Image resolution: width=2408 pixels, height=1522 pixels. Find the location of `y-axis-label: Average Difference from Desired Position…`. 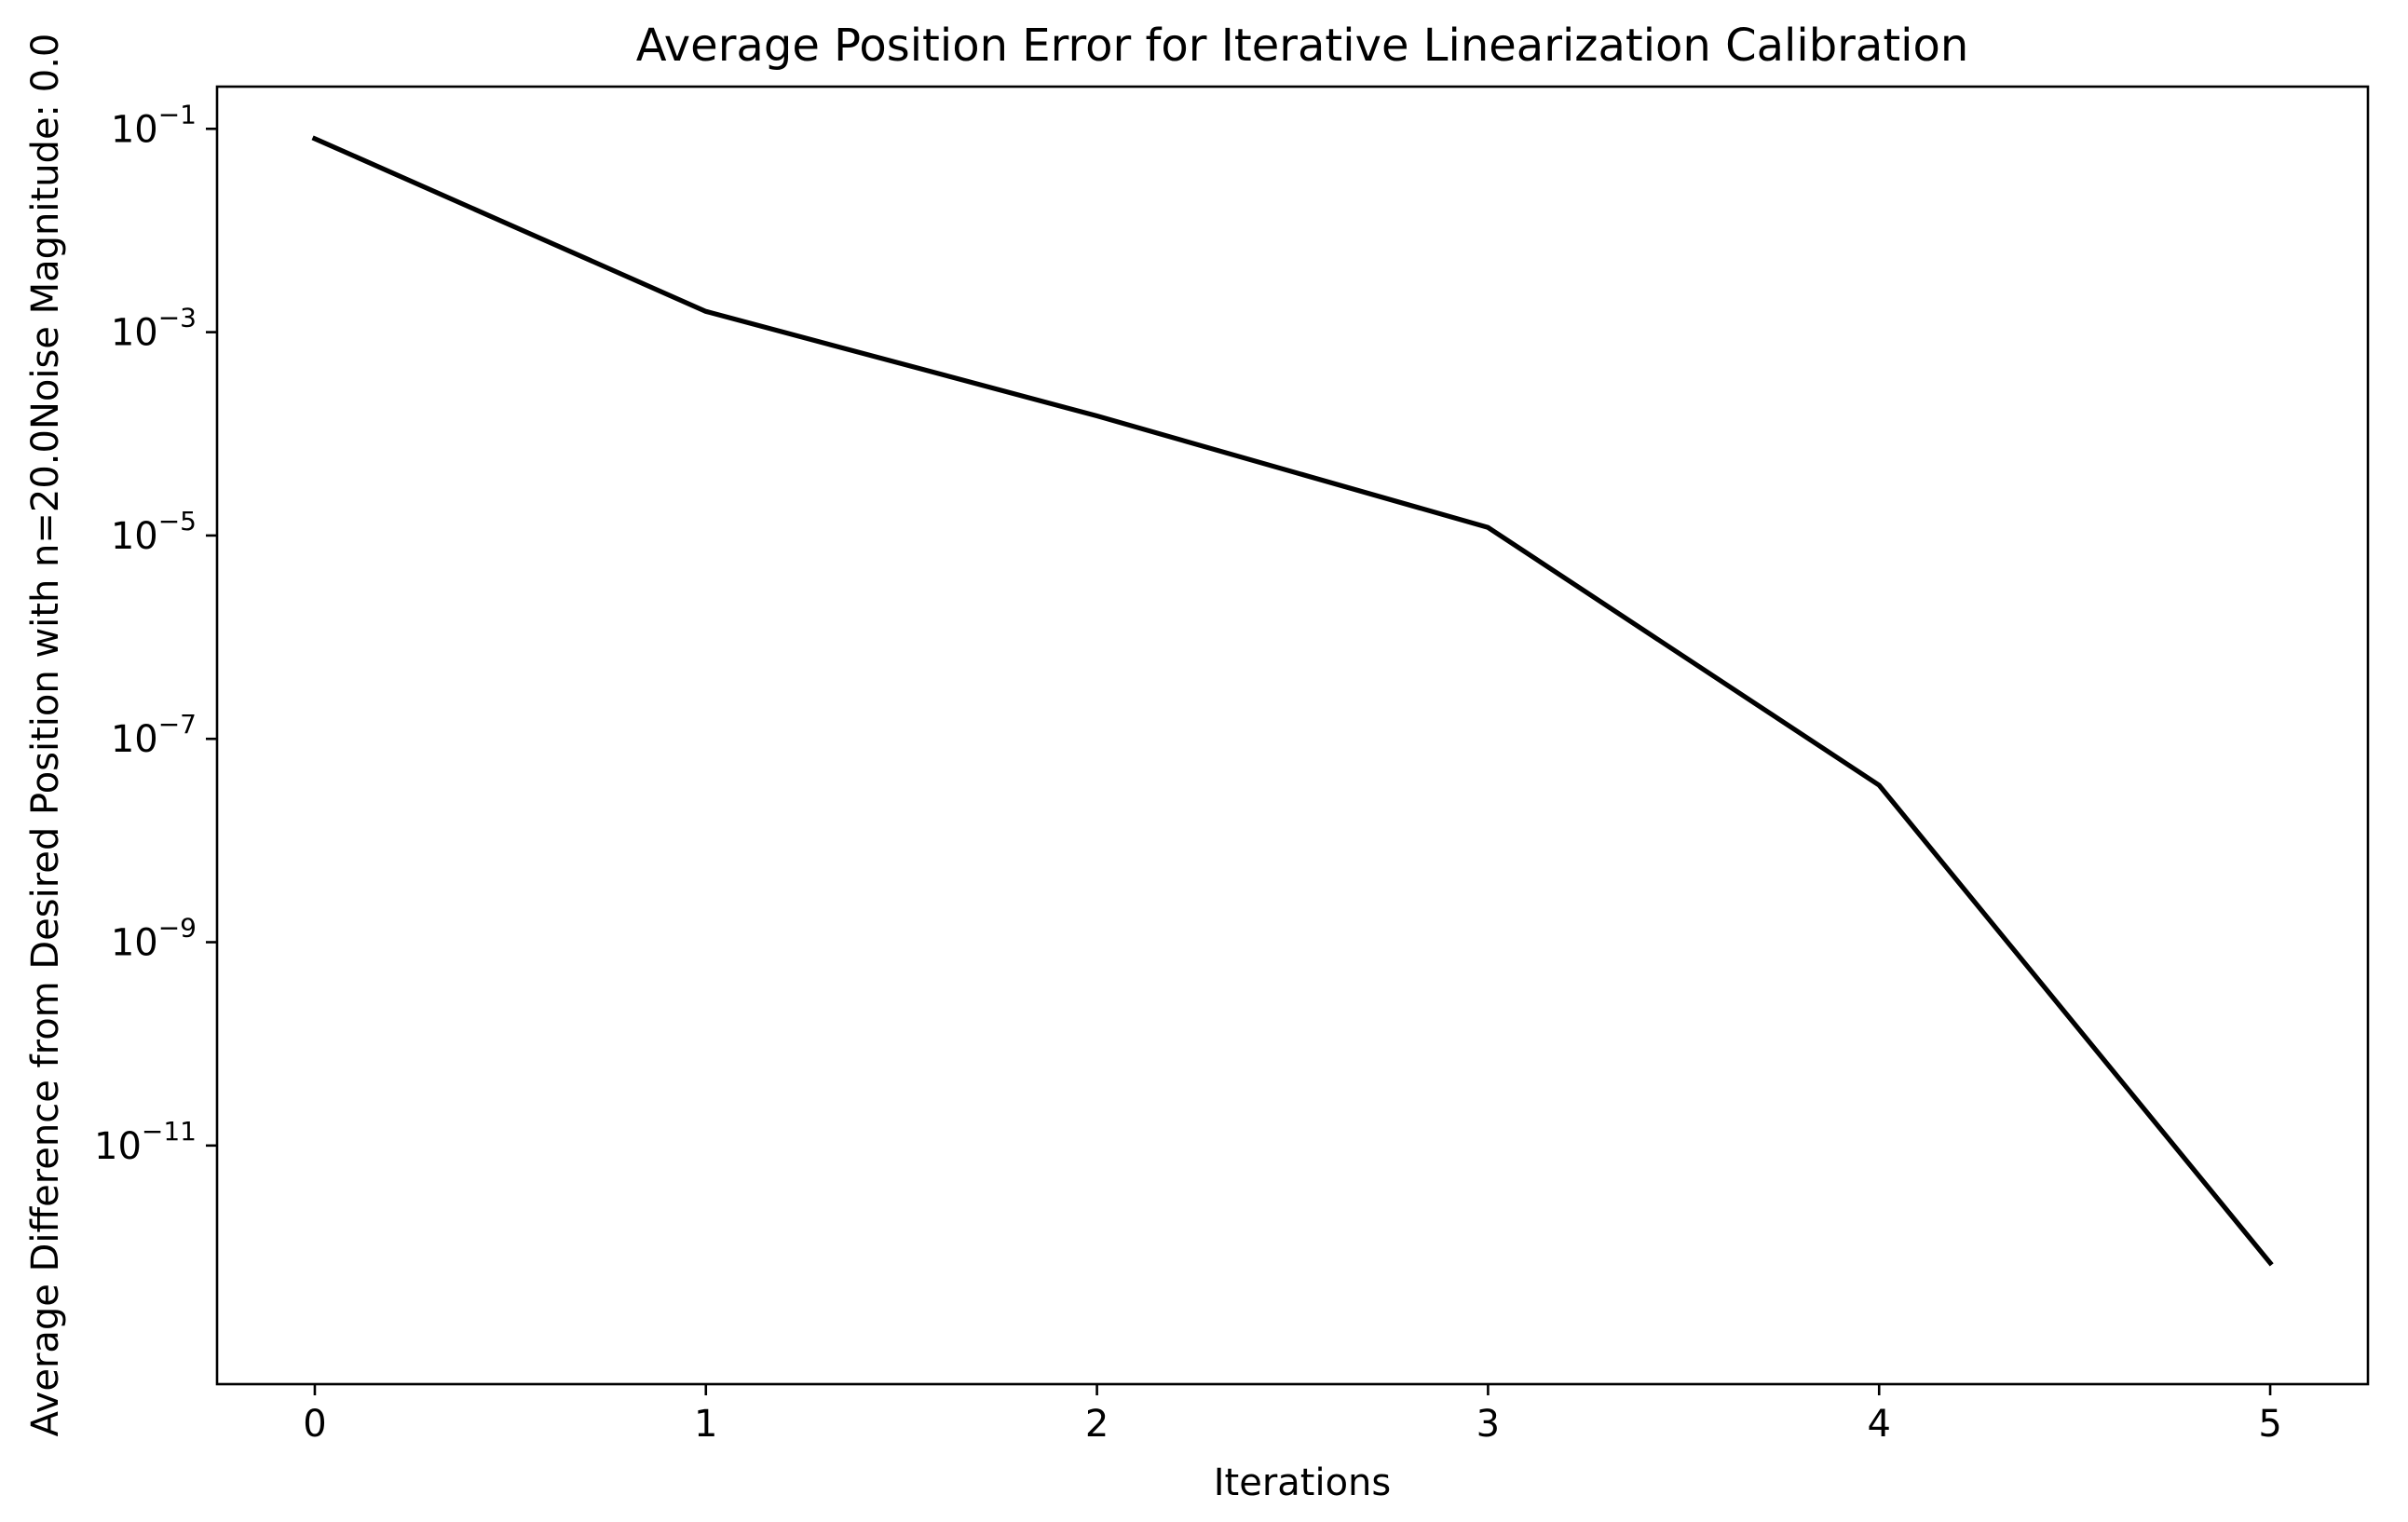

y-axis-label: Average Difference from Desired Position… is located at coordinates (45, 735).